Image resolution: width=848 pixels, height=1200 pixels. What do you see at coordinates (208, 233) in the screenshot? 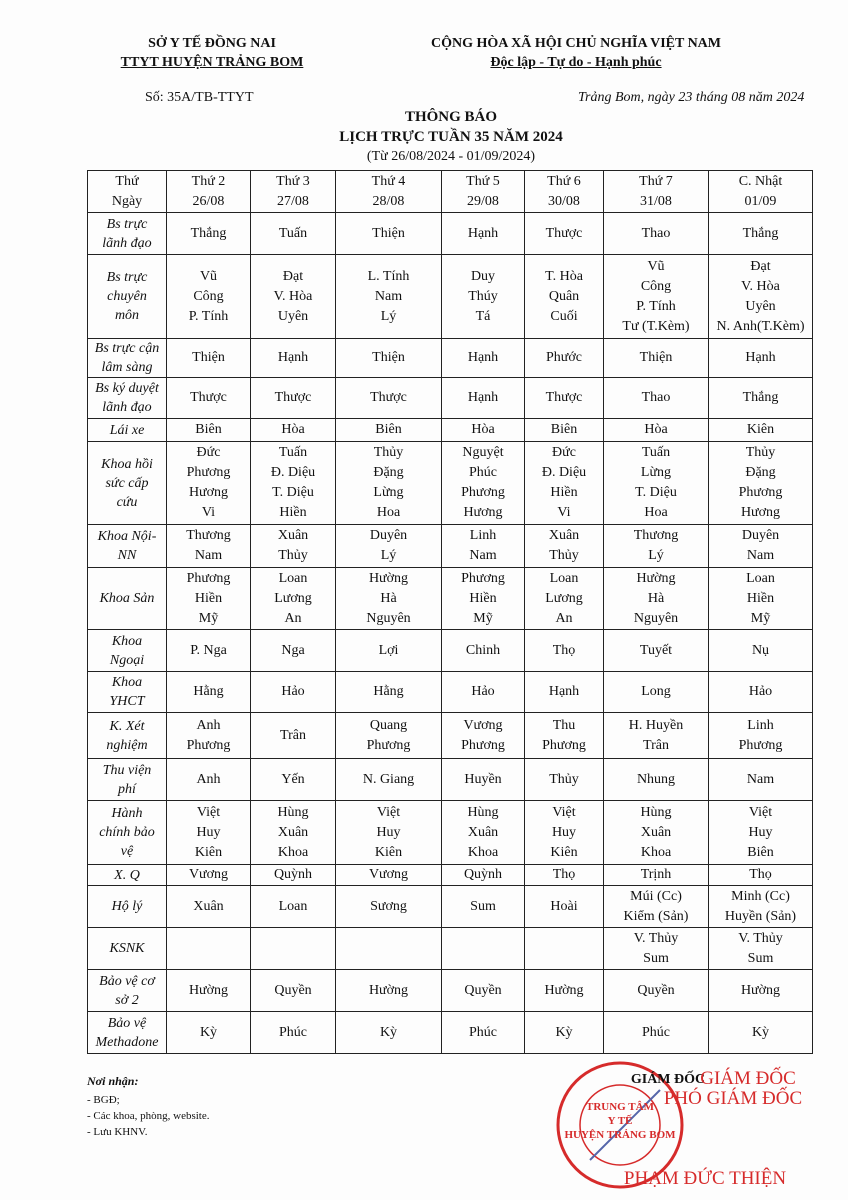
I see `cell-line: Thắng` at bounding box center [208, 233].